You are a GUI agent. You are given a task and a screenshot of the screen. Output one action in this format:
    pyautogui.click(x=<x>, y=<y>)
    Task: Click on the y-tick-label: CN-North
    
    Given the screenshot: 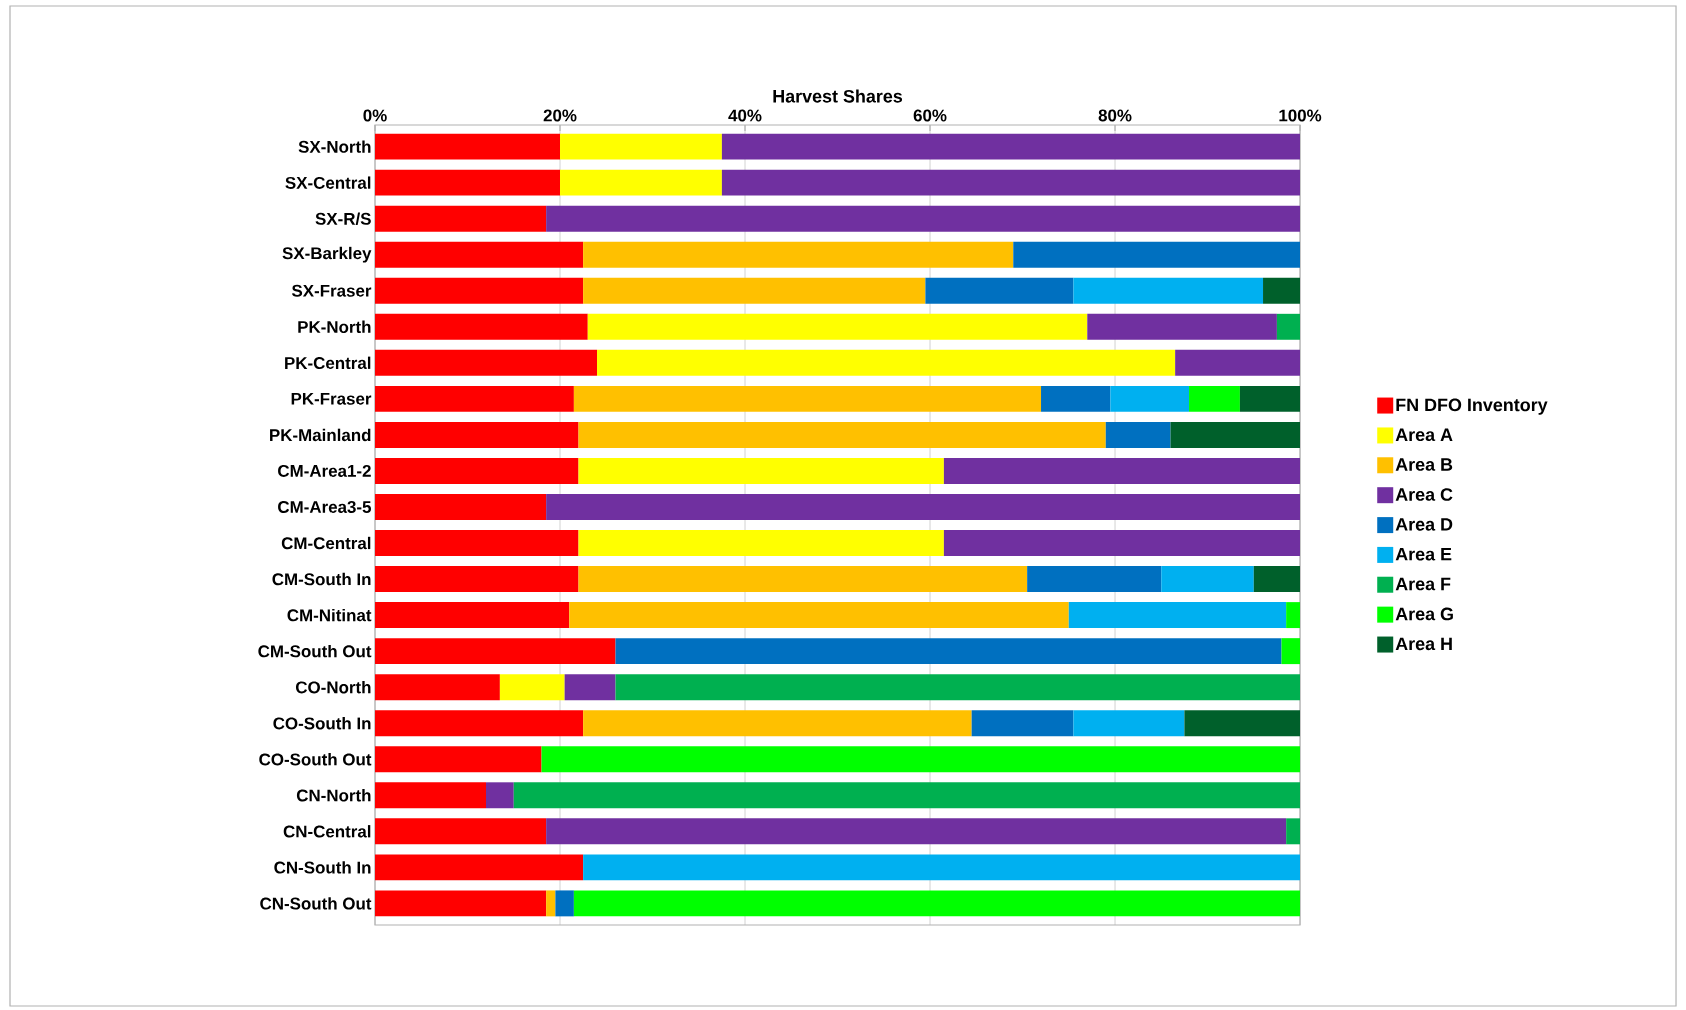 What is the action you would take?
    pyautogui.click(x=333, y=795)
    